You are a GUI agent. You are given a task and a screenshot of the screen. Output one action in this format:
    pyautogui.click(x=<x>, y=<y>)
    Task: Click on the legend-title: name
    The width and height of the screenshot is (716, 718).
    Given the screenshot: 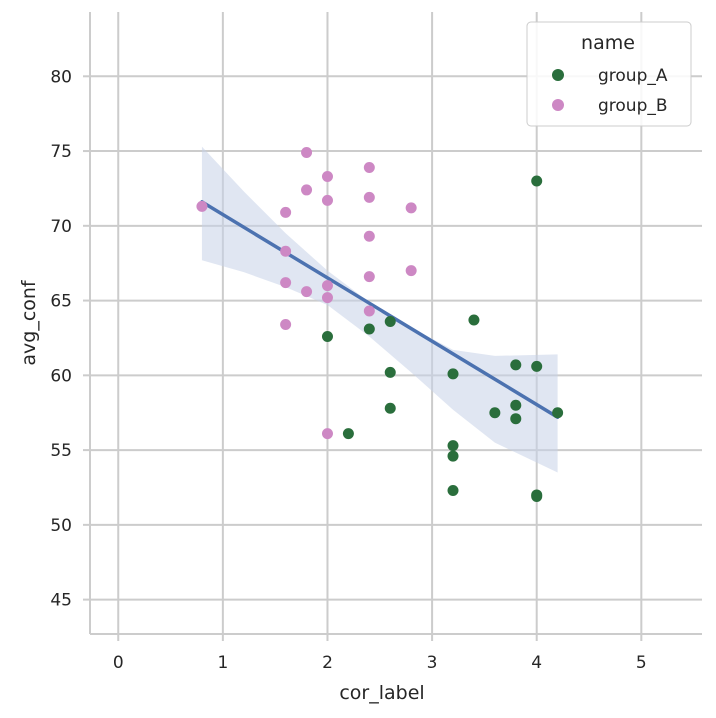 What is the action you would take?
    pyautogui.click(x=608, y=43)
    